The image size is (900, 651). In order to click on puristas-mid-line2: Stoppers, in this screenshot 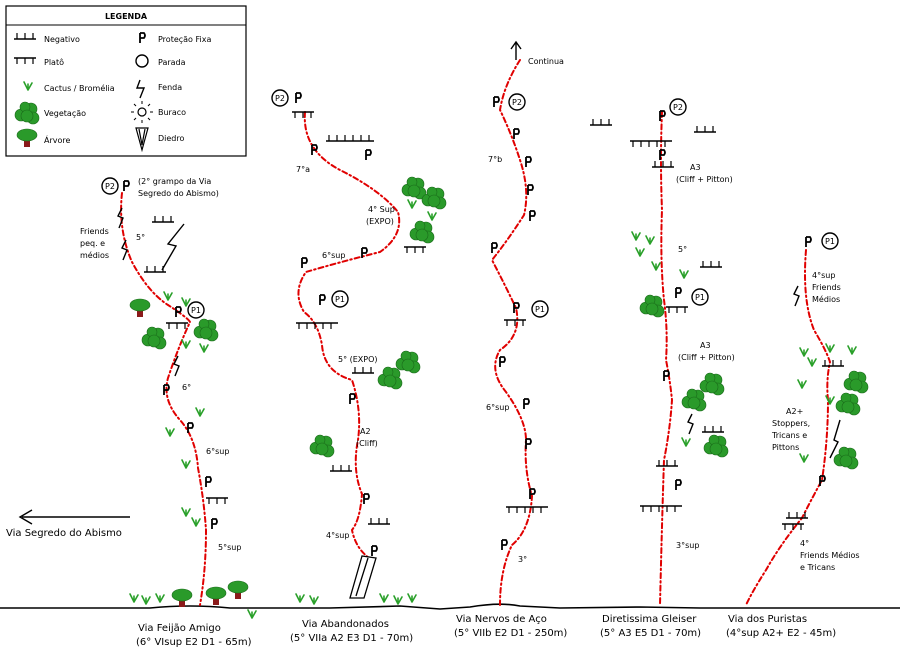, I will do `click(791, 423)`.